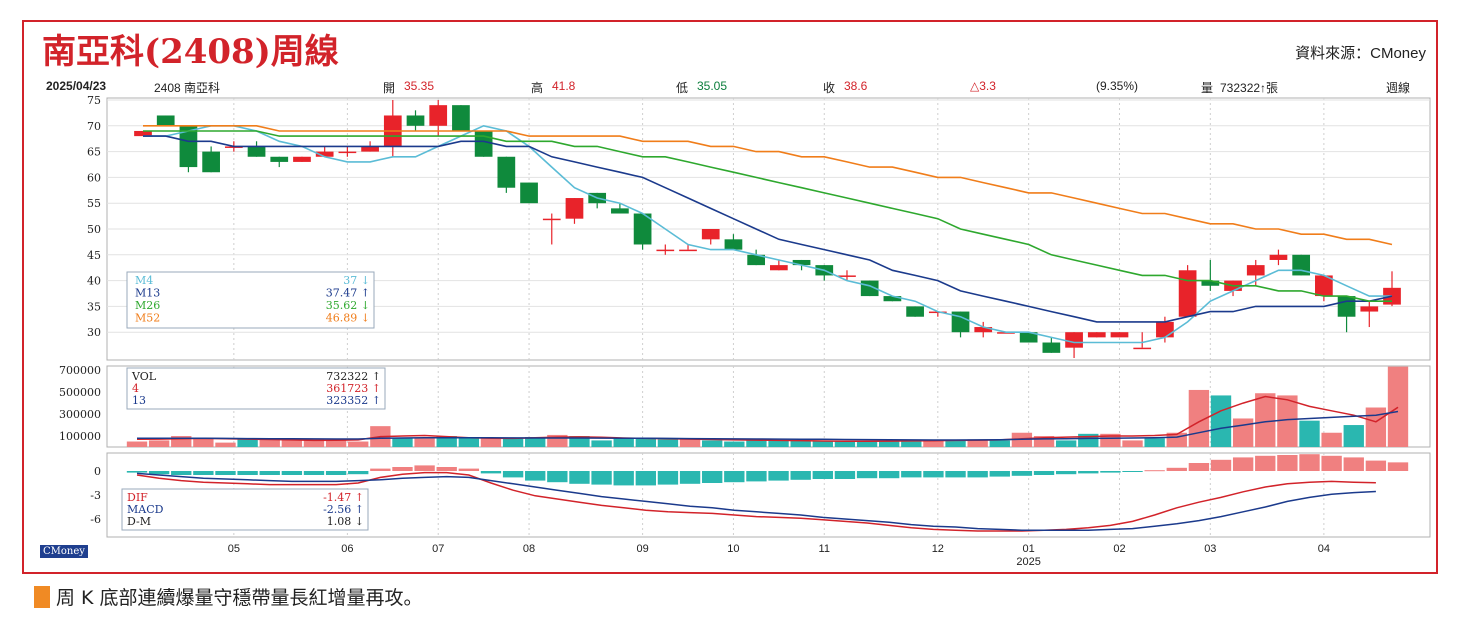 The image size is (1466, 623). I want to click on price-y-tick: 45, so click(94, 255).